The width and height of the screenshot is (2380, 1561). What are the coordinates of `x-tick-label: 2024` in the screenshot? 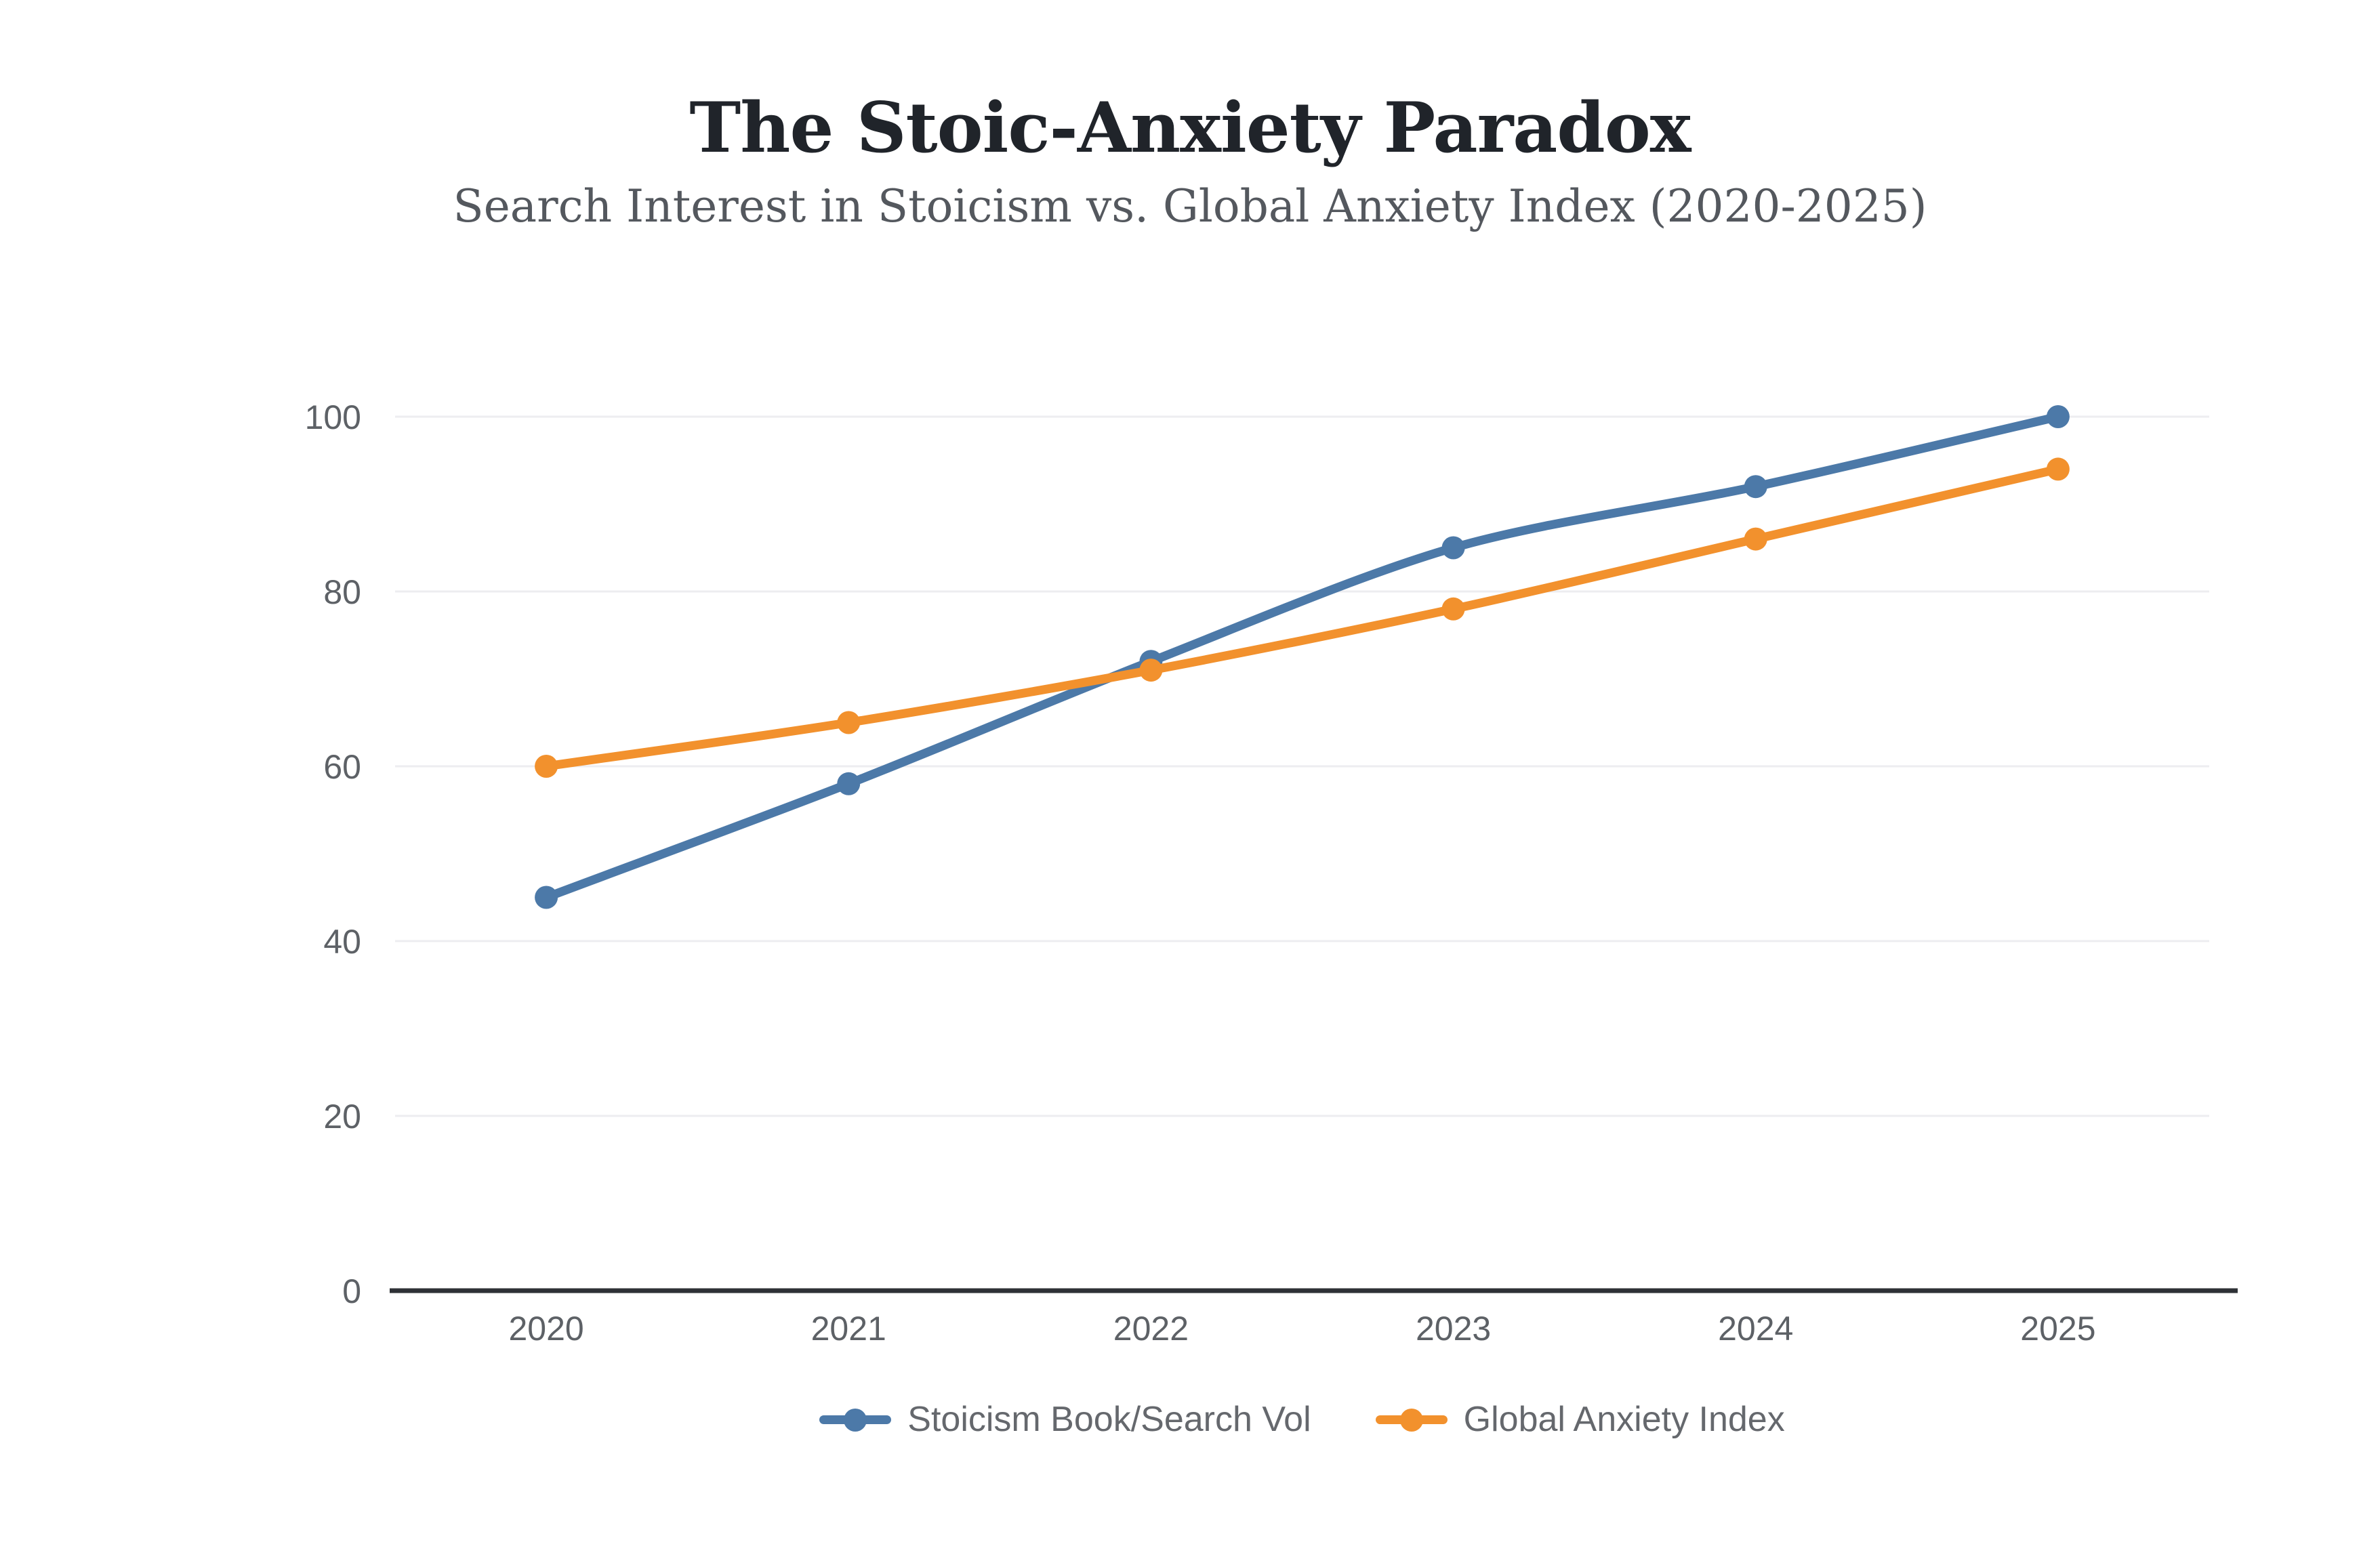 It's located at (1756, 1329).